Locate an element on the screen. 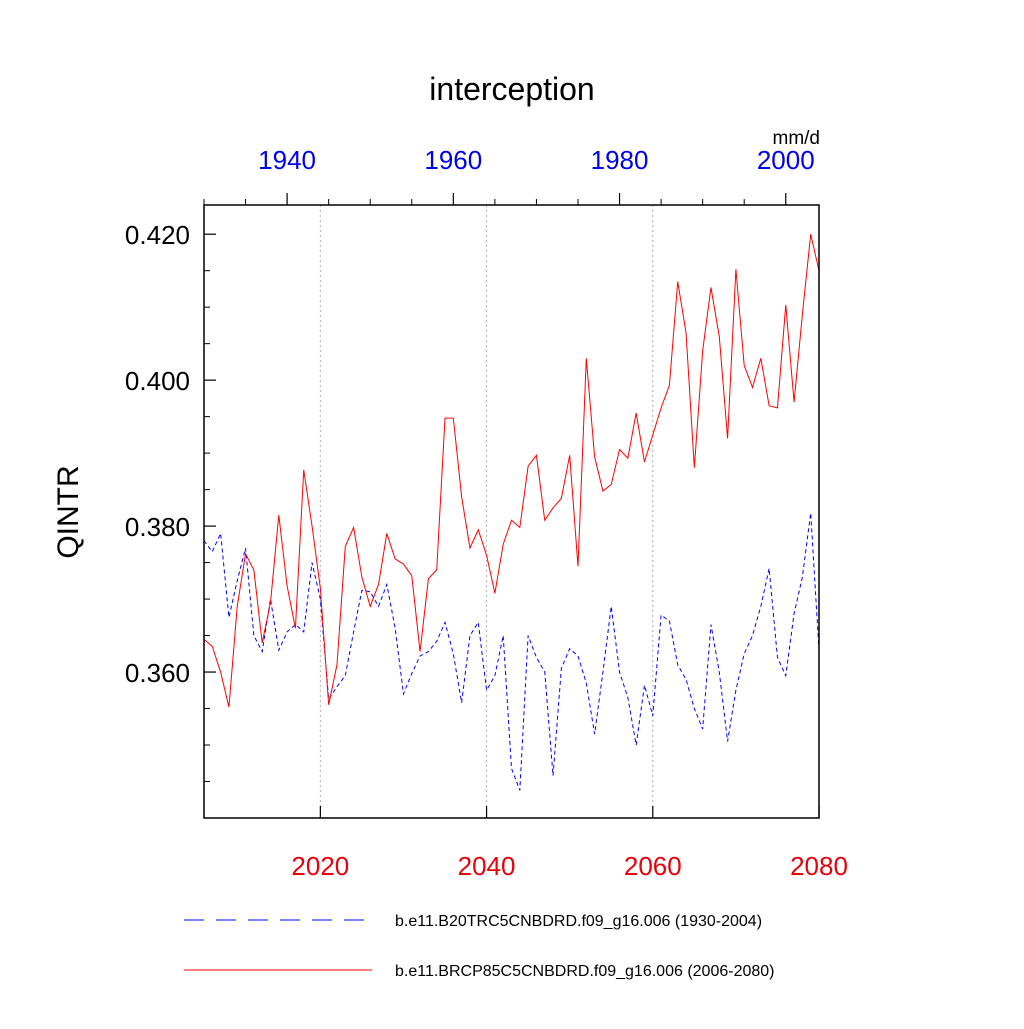 This screenshot has width=1024, height=1029. chart-title: interception is located at coordinates (511, 89).